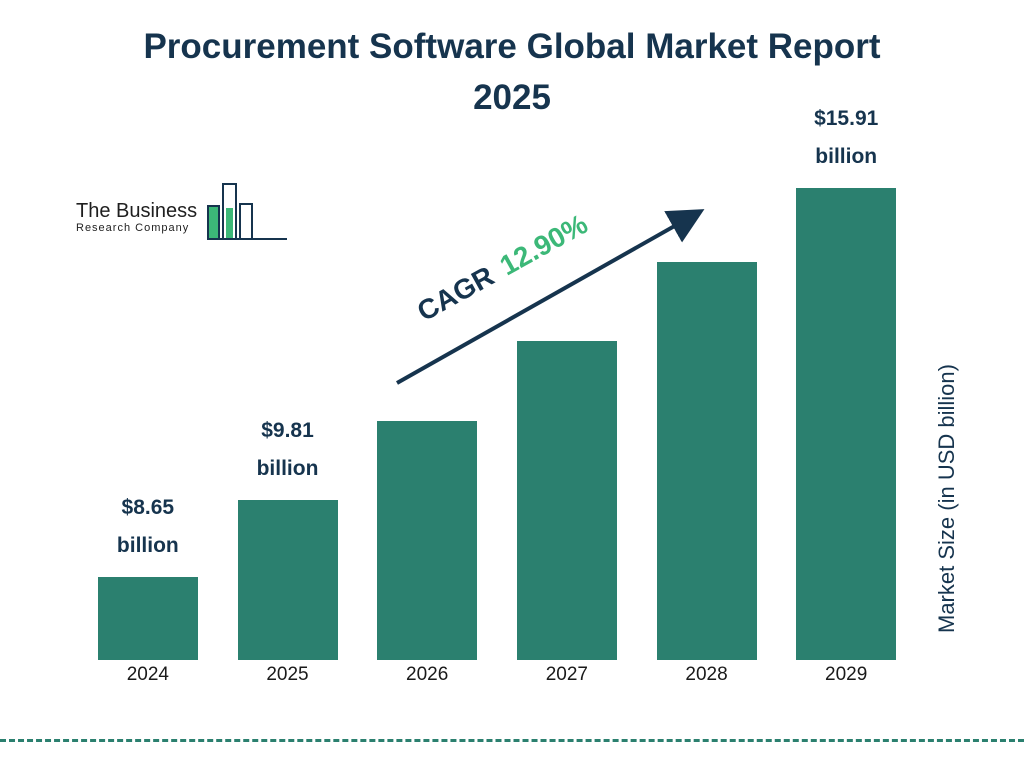  What do you see at coordinates (133, 228) in the screenshot?
I see `logo-subname: Research Company` at bounding box center [133, 228].